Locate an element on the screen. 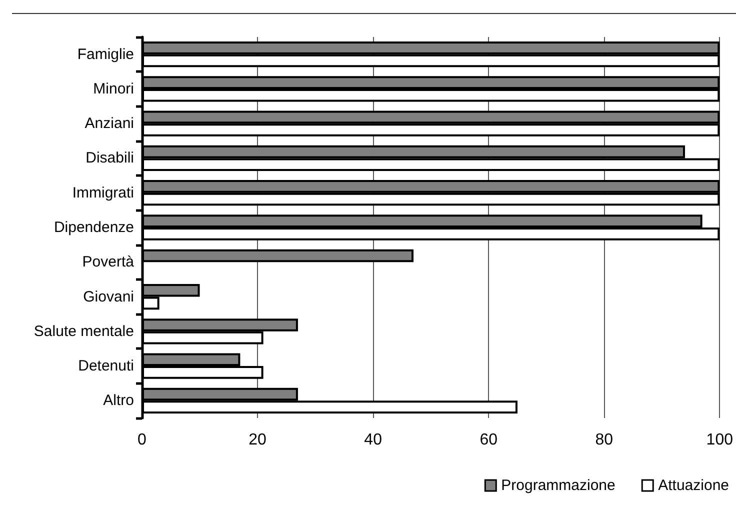 Image resolution: width=736 pixels, height=506 pixels. y-tick-label: Immigrati is located at coordinates (103, 193).